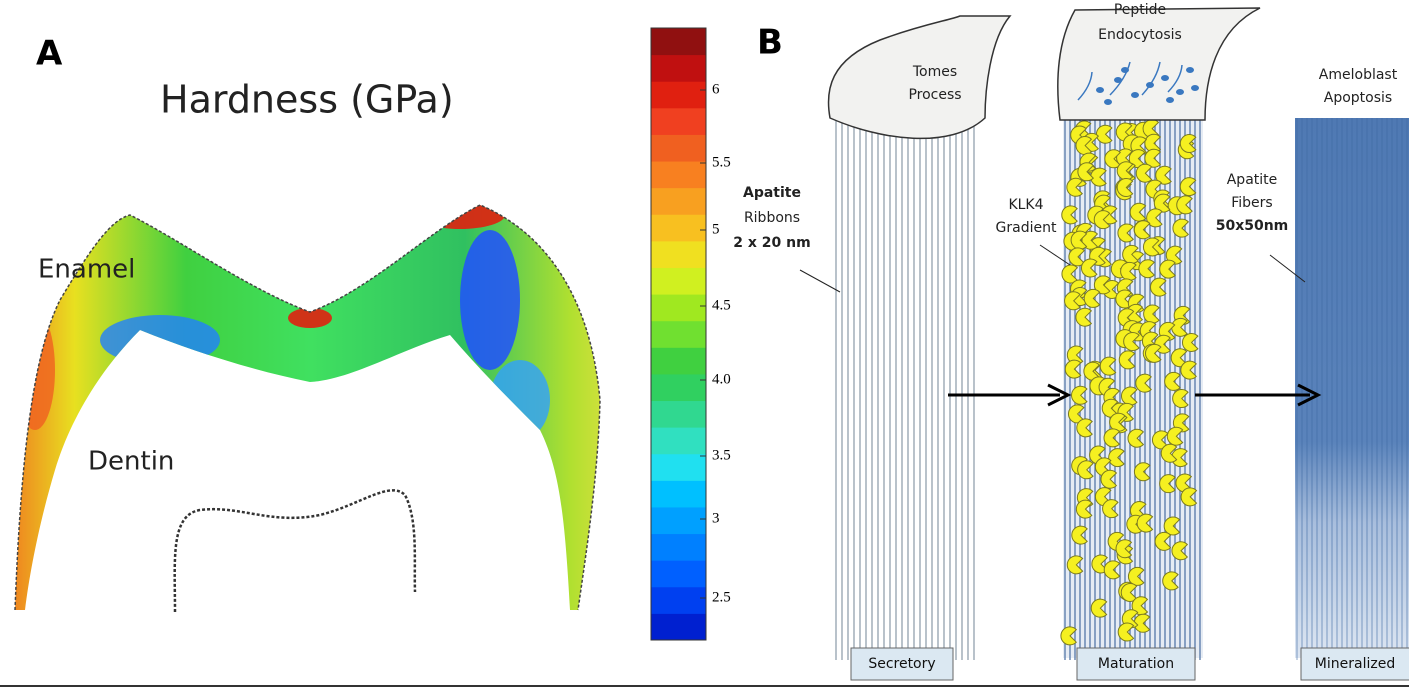 This screenshot has width=1409, height=688. I want to click on region-label: Dentin, so click(131, 462).